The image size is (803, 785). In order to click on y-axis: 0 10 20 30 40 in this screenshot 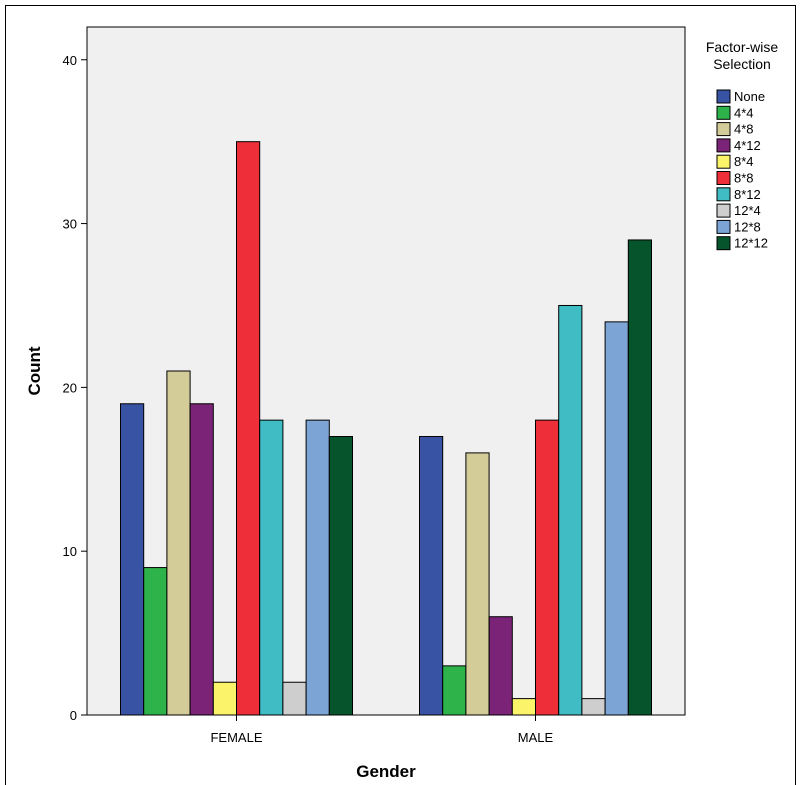, I will do `click(75, 388)`.